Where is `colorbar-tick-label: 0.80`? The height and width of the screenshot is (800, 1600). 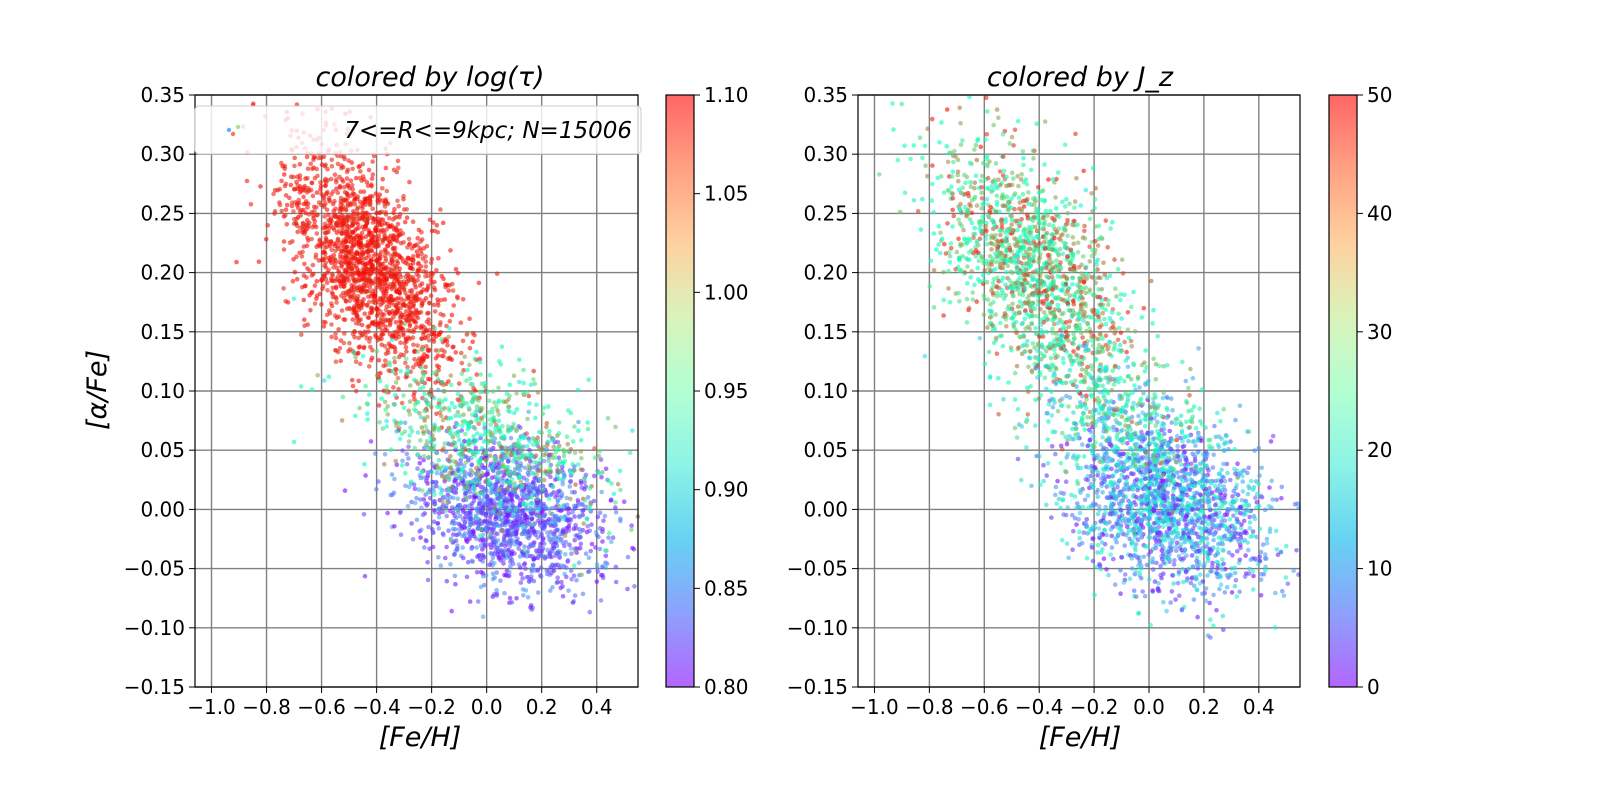 colorbar-tick-label: 0.80 is located at coordinates (726, 687).